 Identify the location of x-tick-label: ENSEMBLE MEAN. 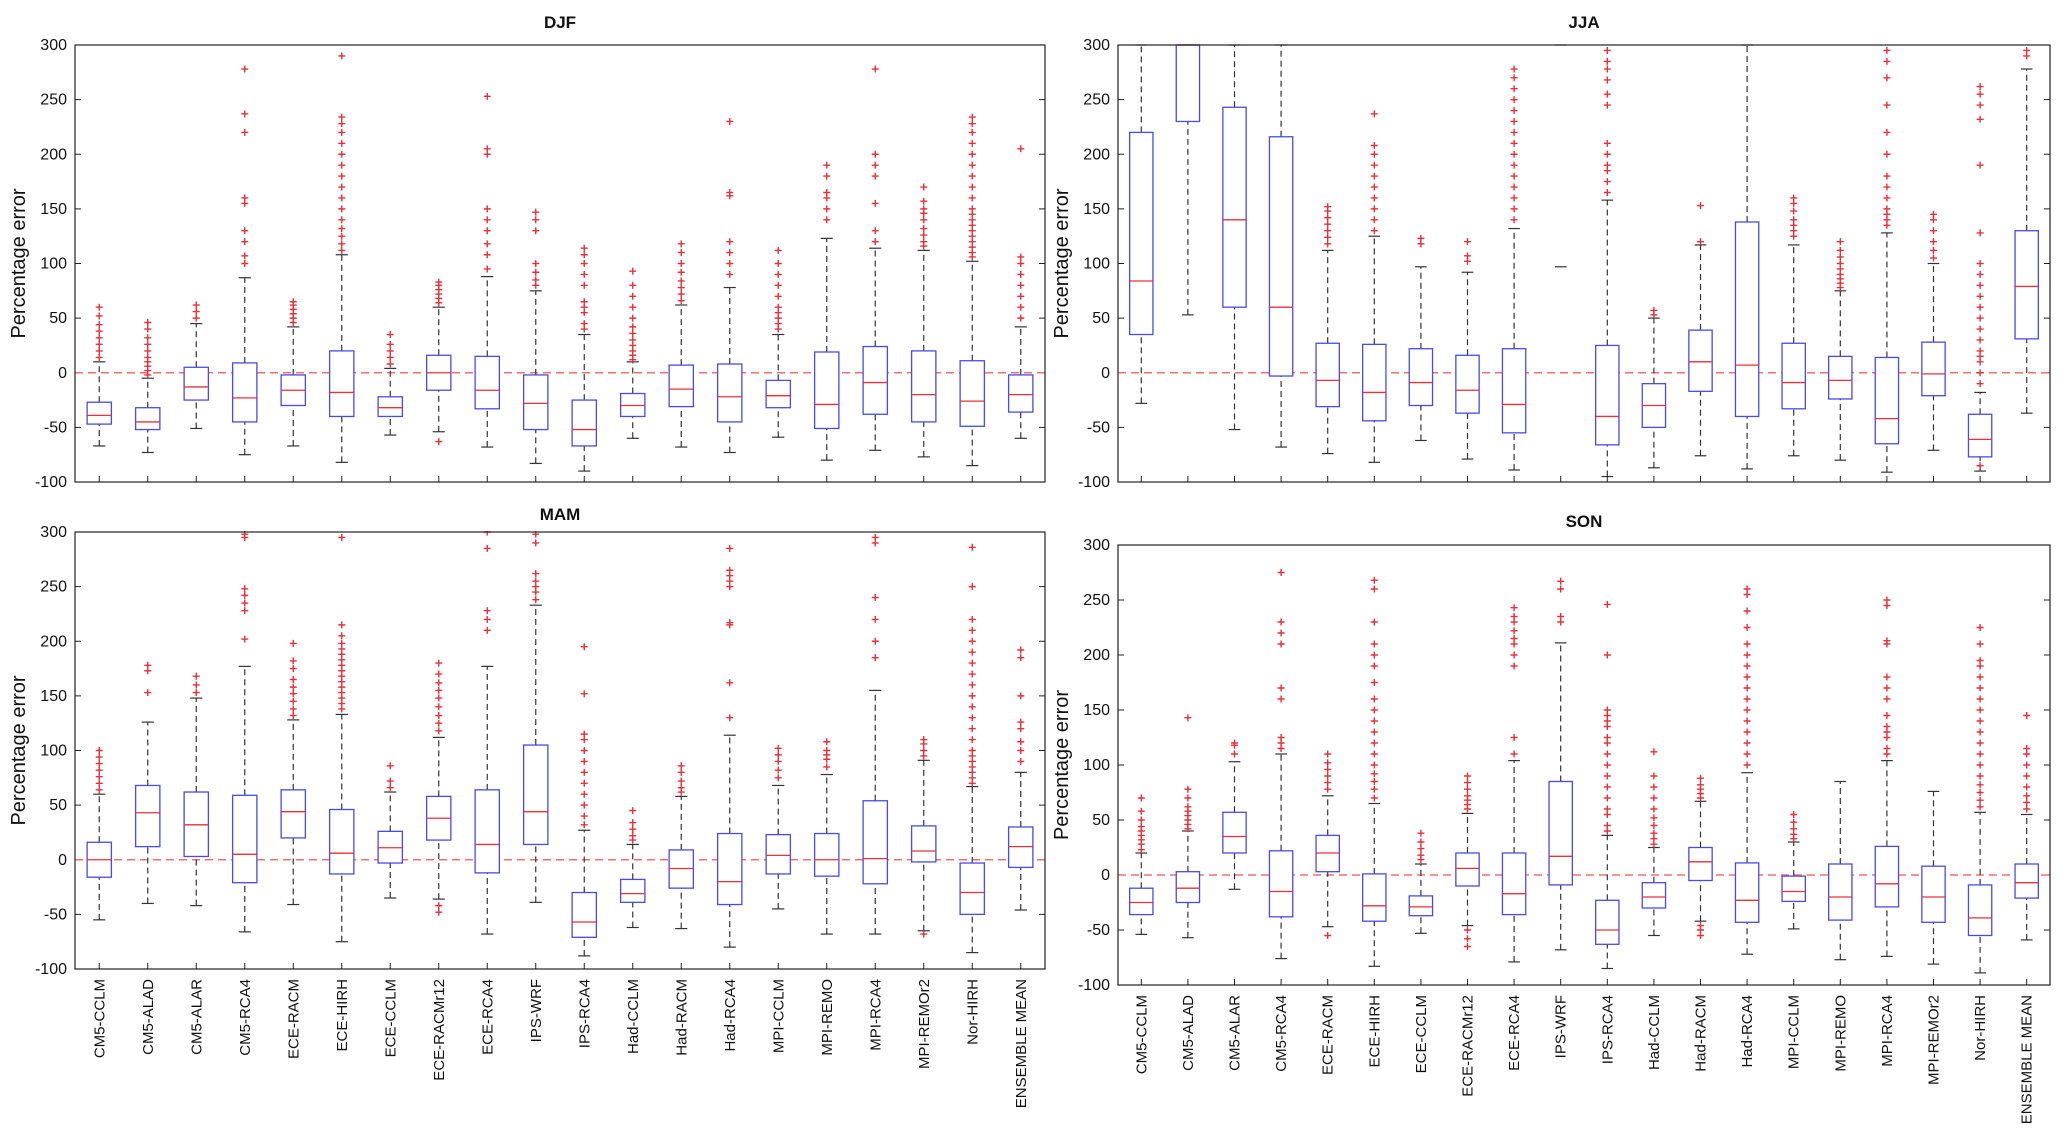
(2027, 1059).